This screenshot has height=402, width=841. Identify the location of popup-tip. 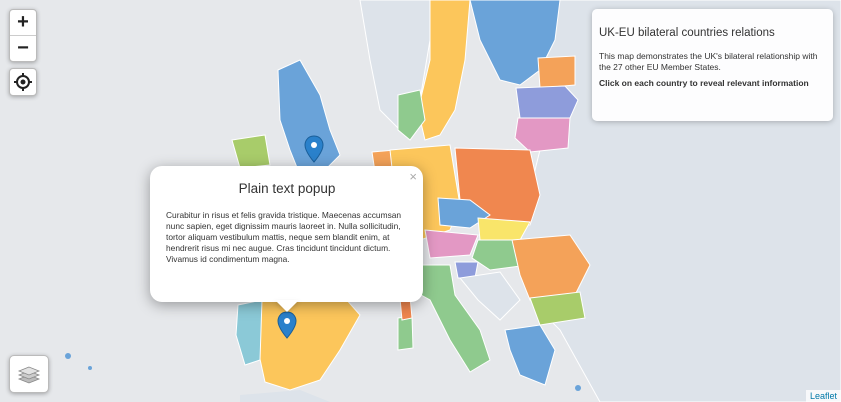
(287, 306).